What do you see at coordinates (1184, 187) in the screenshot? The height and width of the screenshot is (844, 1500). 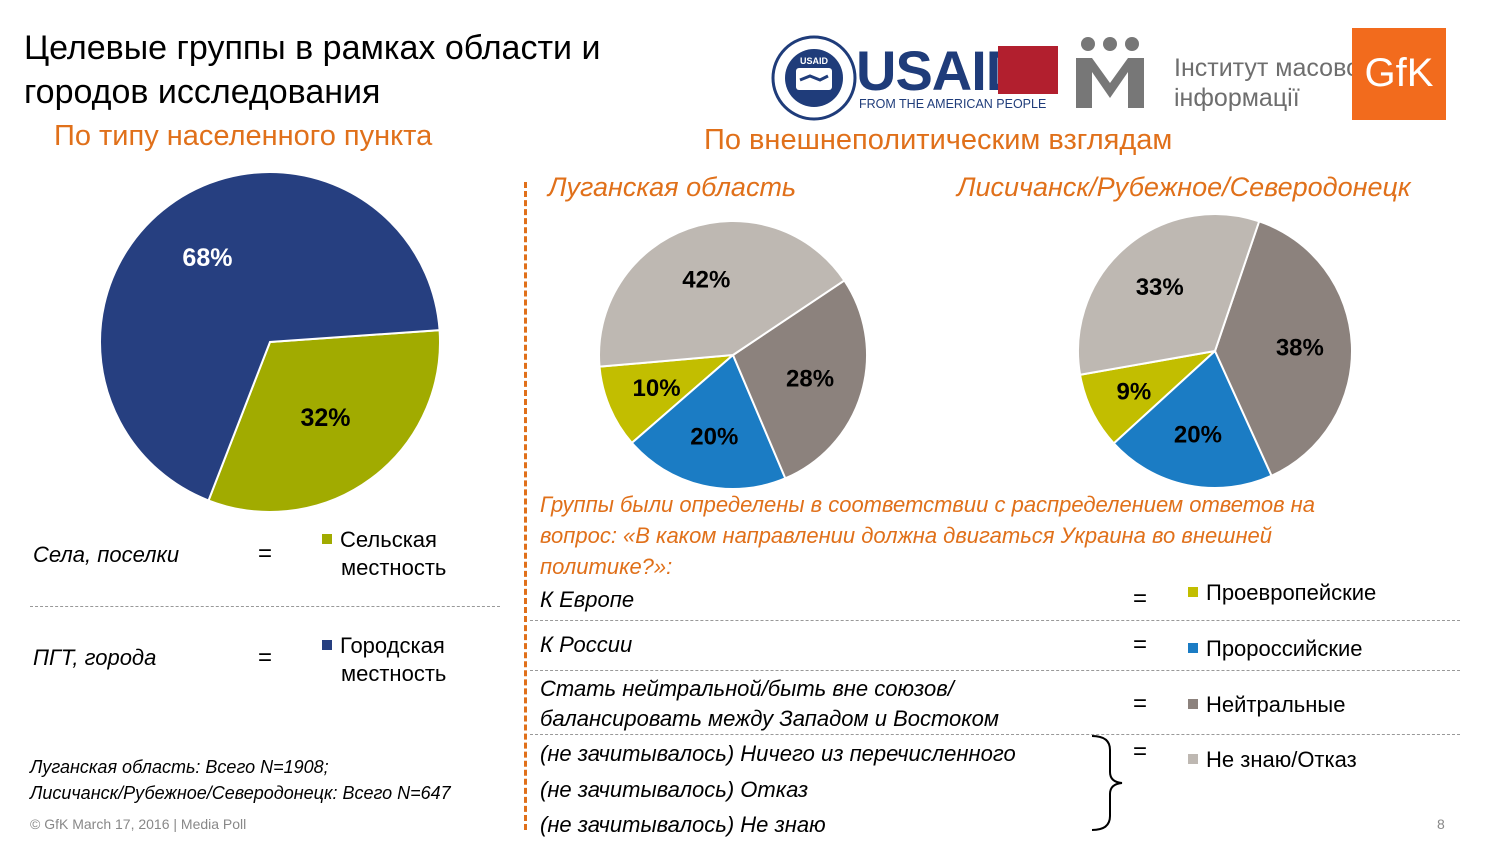 I see `chart-title-cities: Лисичанск/Рубежное/Северодонецк` at bounding box center [1184, 187].